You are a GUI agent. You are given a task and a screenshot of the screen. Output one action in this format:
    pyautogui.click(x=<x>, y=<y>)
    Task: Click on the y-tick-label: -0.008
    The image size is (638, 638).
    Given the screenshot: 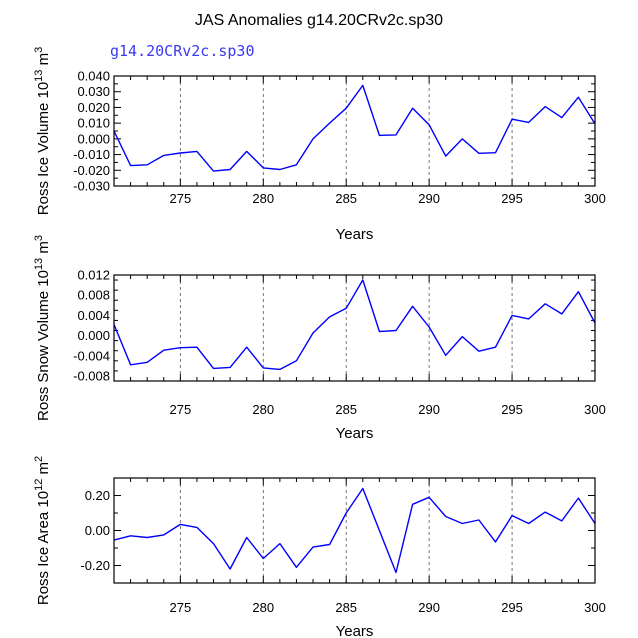 What is the action you would take?
    pyautogui.click(x=91, y=375)
    